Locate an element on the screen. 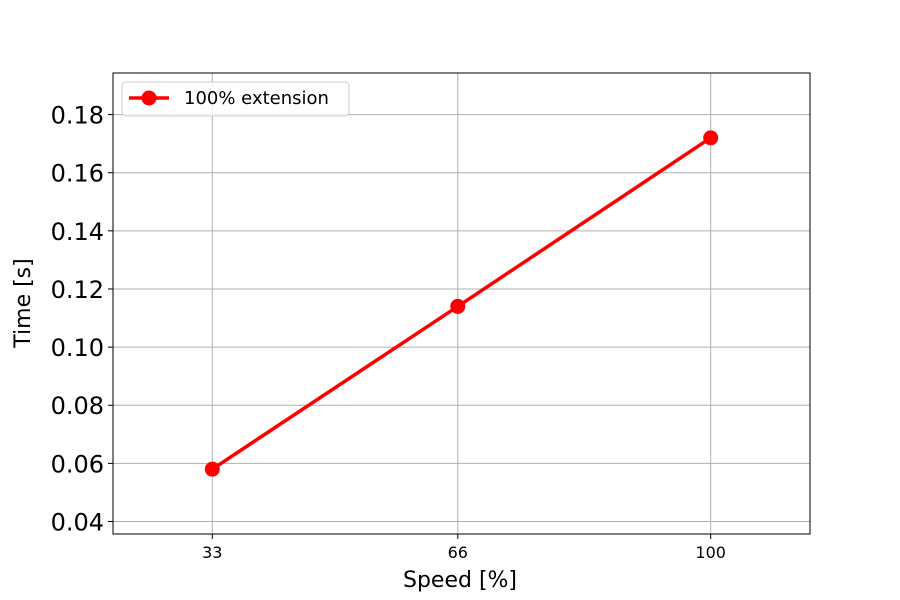 Image resolution: width=900 pixels, height=600 pixels. y-tick-label: 0.08 is located at coordinates (77, 406).